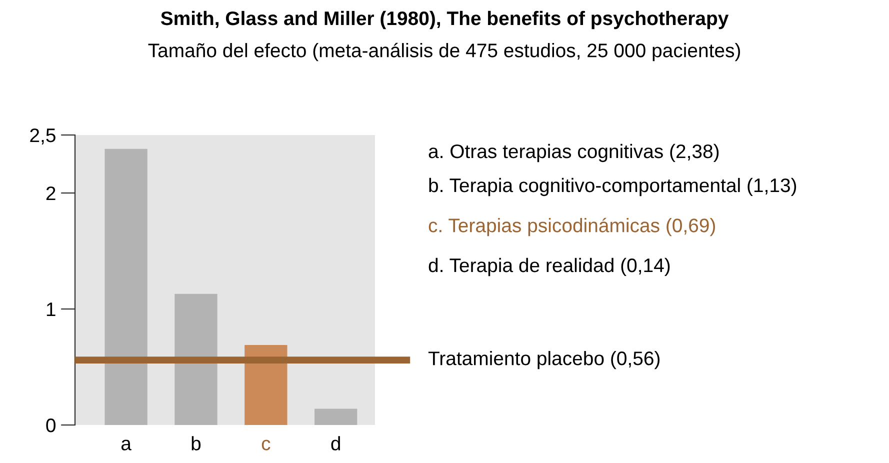  I want to click on text: Tamaño del efecto (meta-análisis de 475 estudios, 25 000 pacientes), so click(444, 52).